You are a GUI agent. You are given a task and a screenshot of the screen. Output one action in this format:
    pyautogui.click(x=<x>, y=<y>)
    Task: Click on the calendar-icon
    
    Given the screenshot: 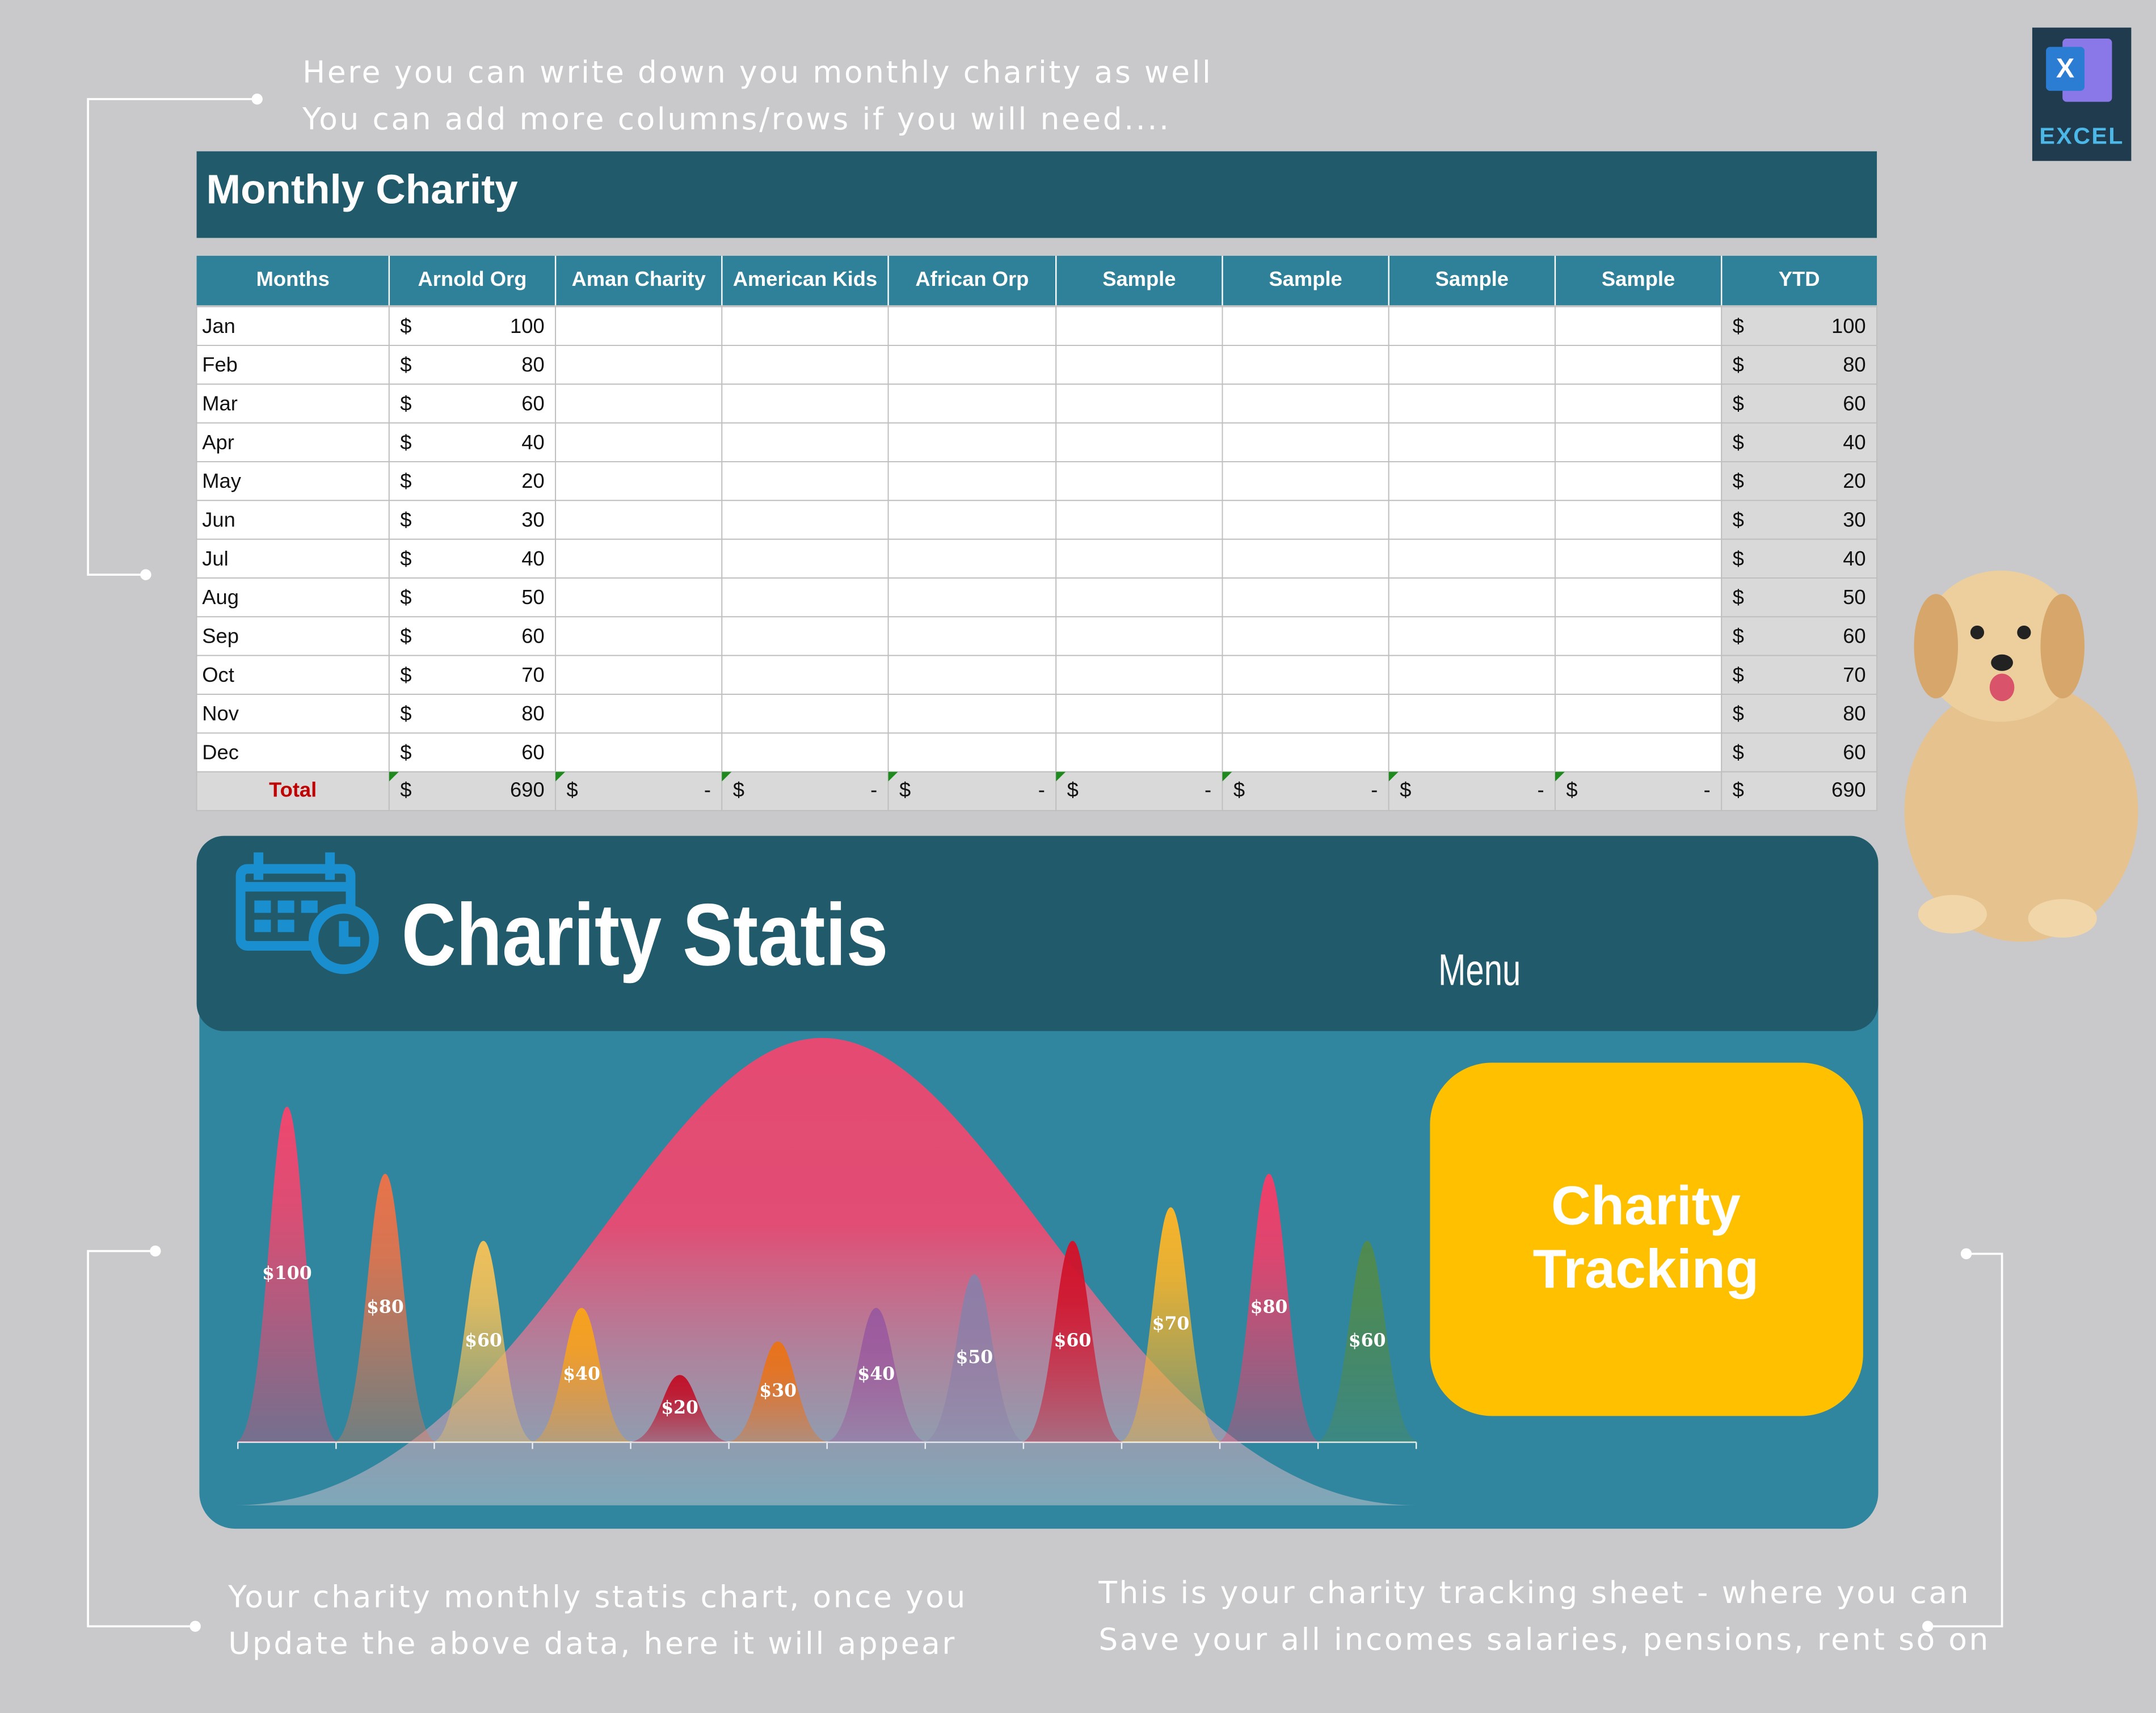 What is the action you would take?
    pyautogui.click(x=307, y=913)
    